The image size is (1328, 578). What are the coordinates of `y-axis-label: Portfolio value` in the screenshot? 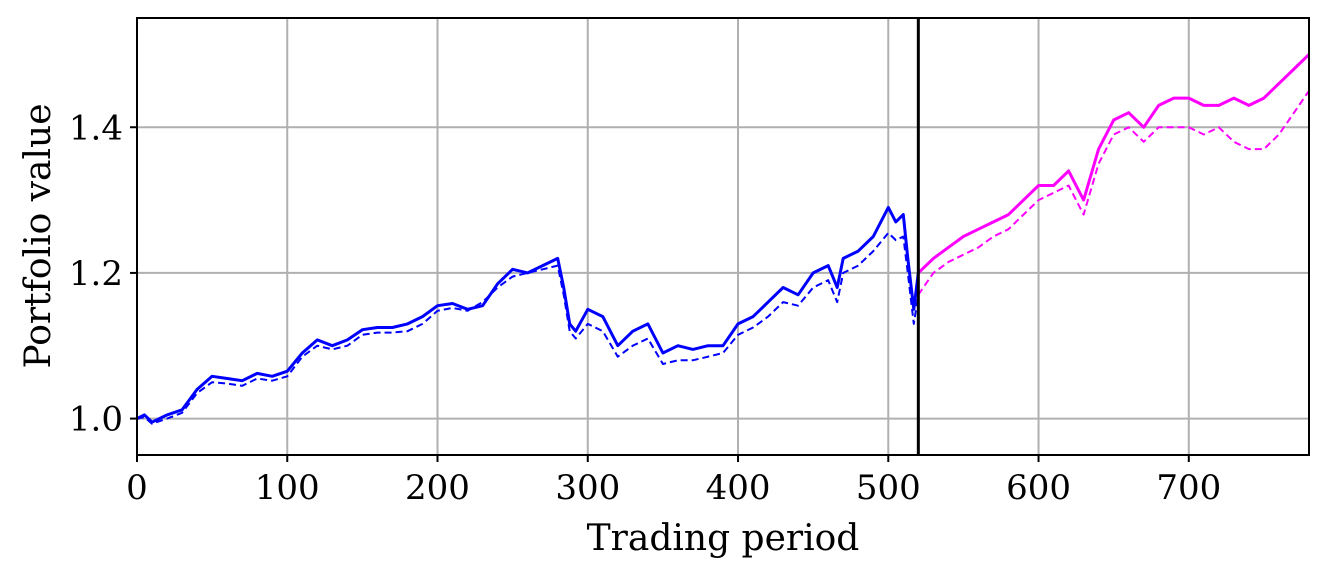 It's located at (38, 235).